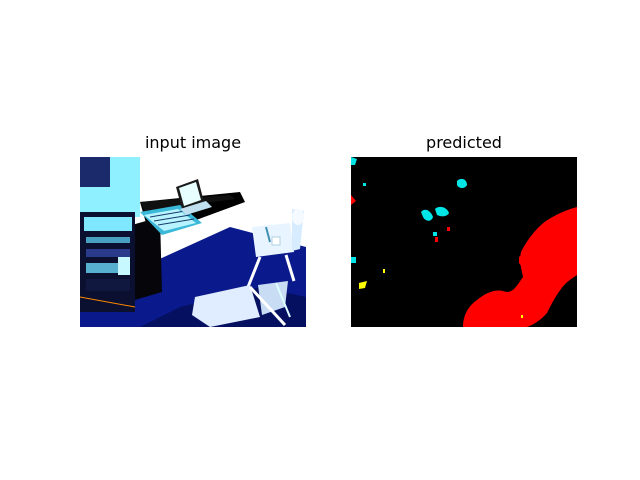 The height and width of the screenshot is (480, 640). I want to click on input-image-panel, so click(193, 242).